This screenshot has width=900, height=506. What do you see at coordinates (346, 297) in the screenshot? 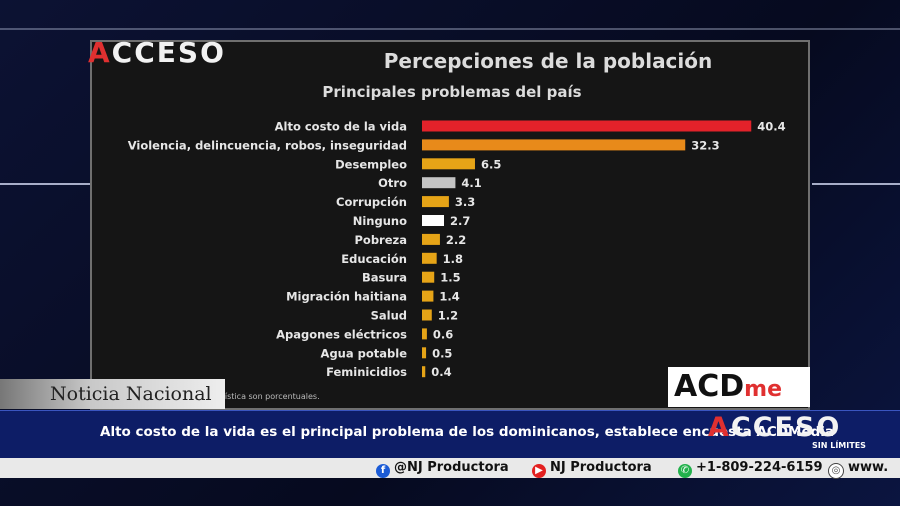
I see `category-label: Migración haitiana` at bounding box center [346, 297].